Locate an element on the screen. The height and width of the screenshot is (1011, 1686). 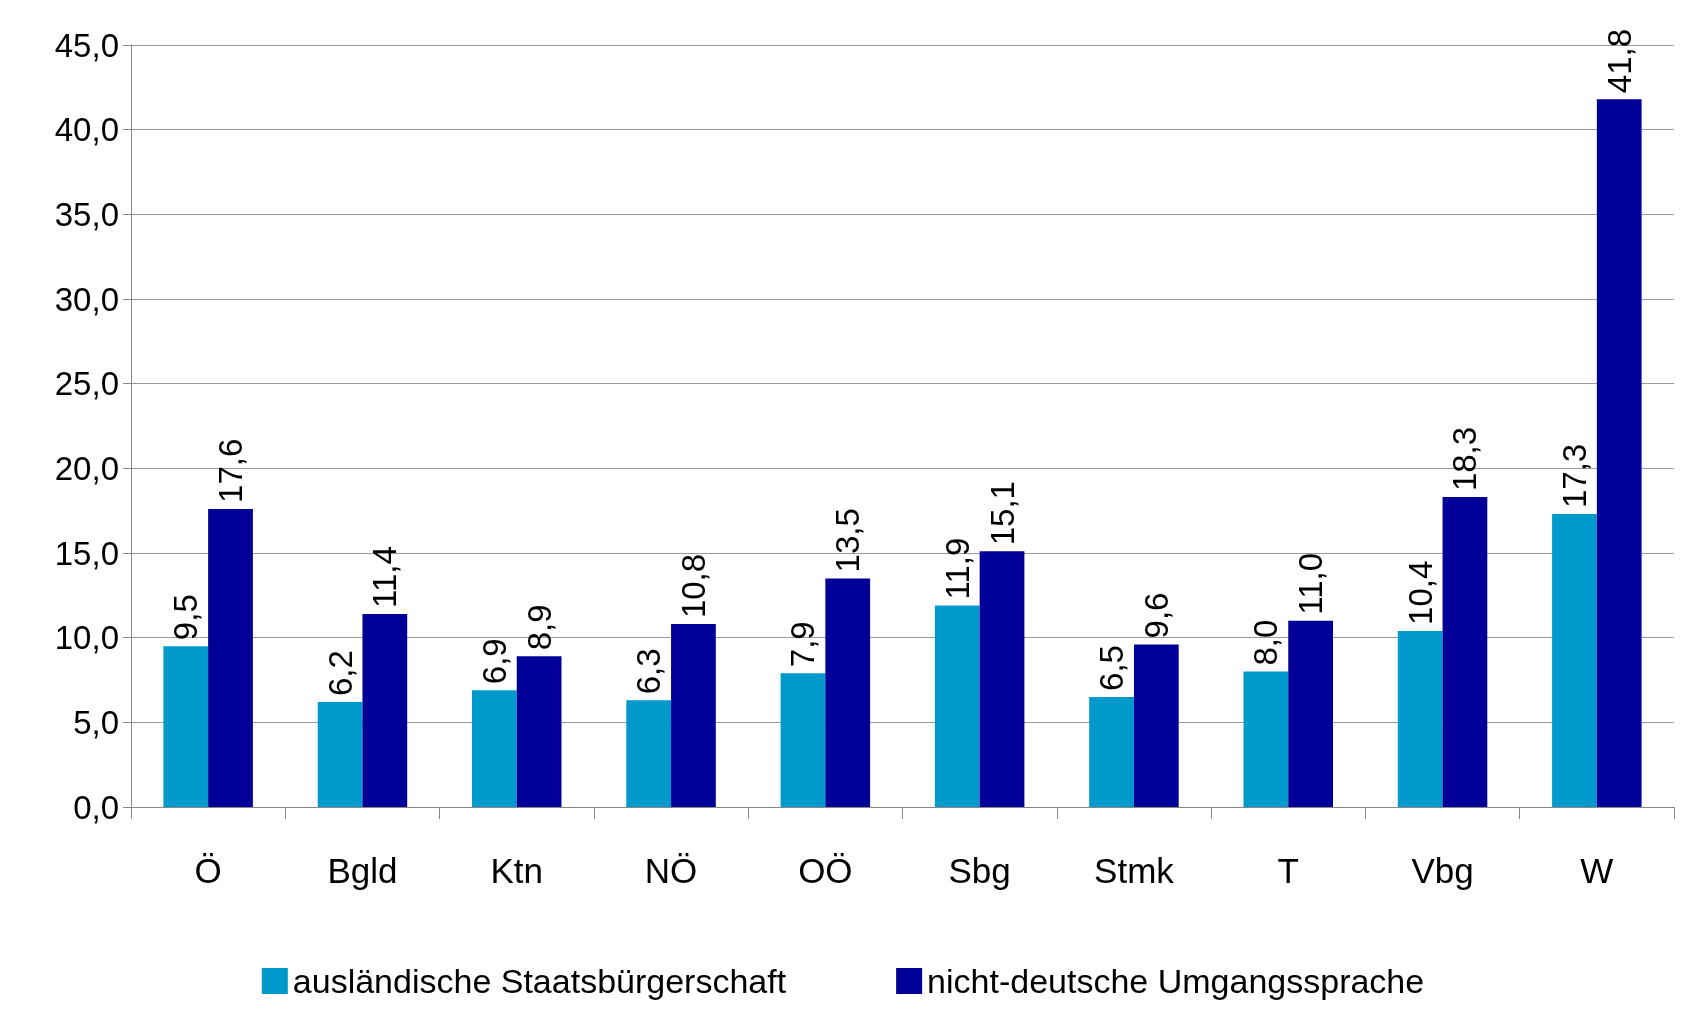
data-label: 10,4 is located at coordinates (1420, 592).